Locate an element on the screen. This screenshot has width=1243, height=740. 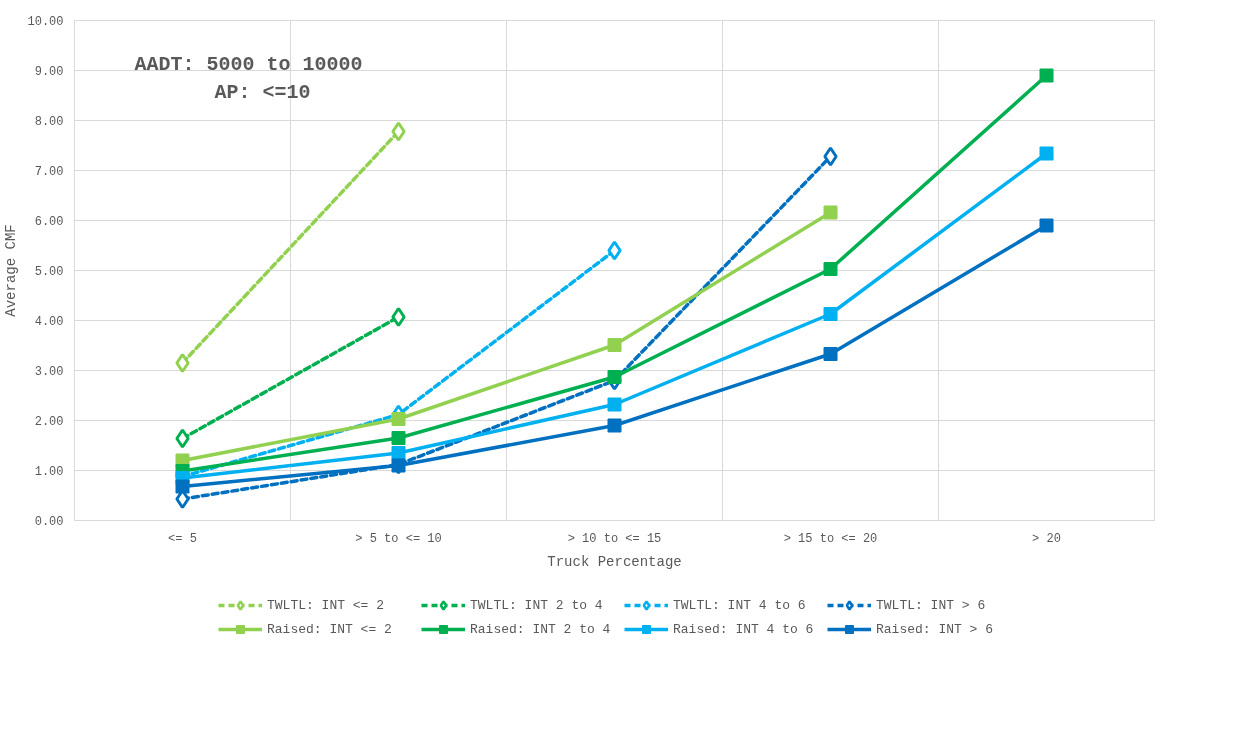
y-tick-label: 9.00 is located at coordinates (49, 72).